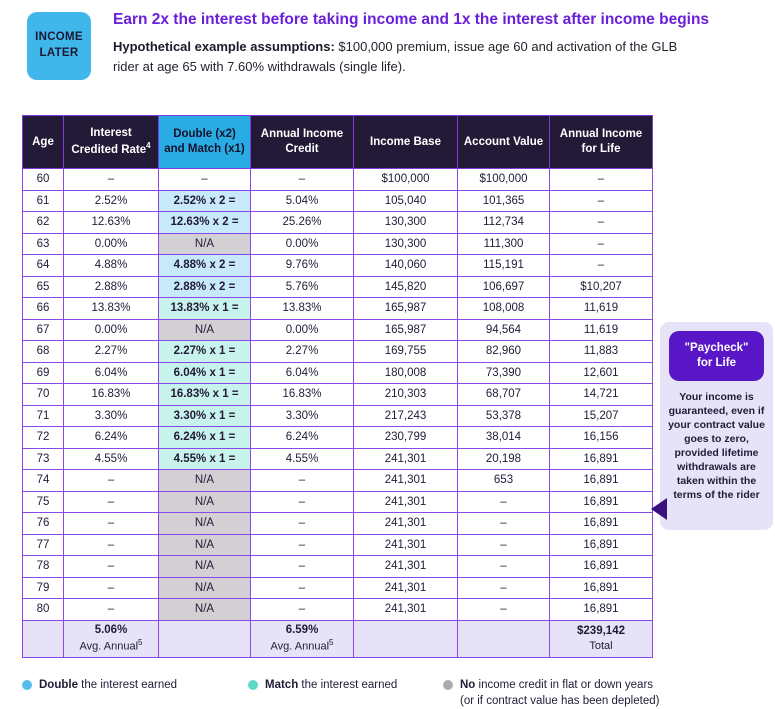 The image size is (775, 709). What do you see at coordinates (503, 372) in the screenshot?
I see `cell-value: 73,390` at bounding box center [503, 372].